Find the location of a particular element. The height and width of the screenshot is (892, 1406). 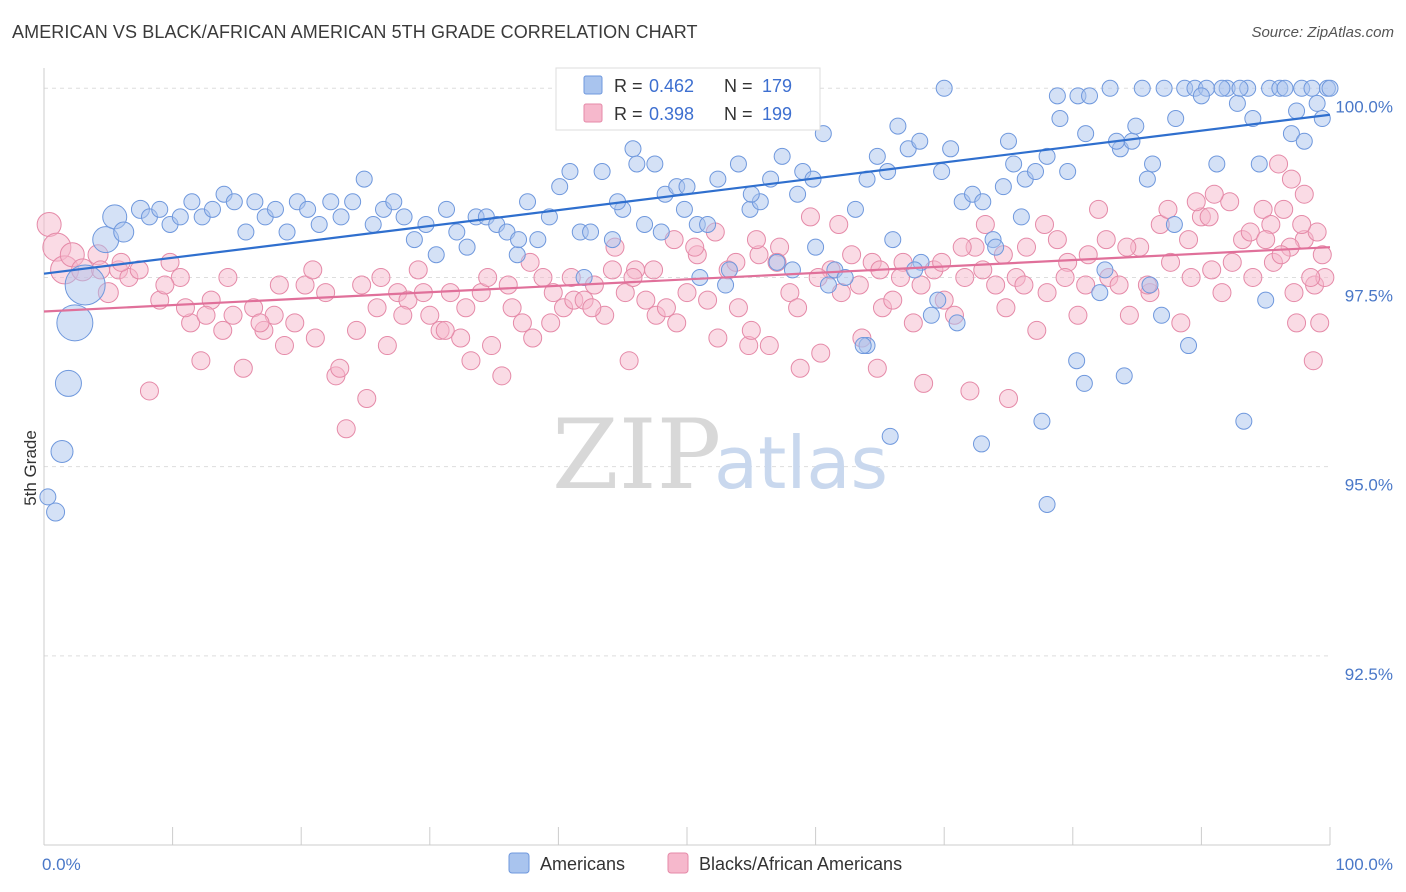

stats-legend-n-value: 199 is located at coordinates (777, 114).